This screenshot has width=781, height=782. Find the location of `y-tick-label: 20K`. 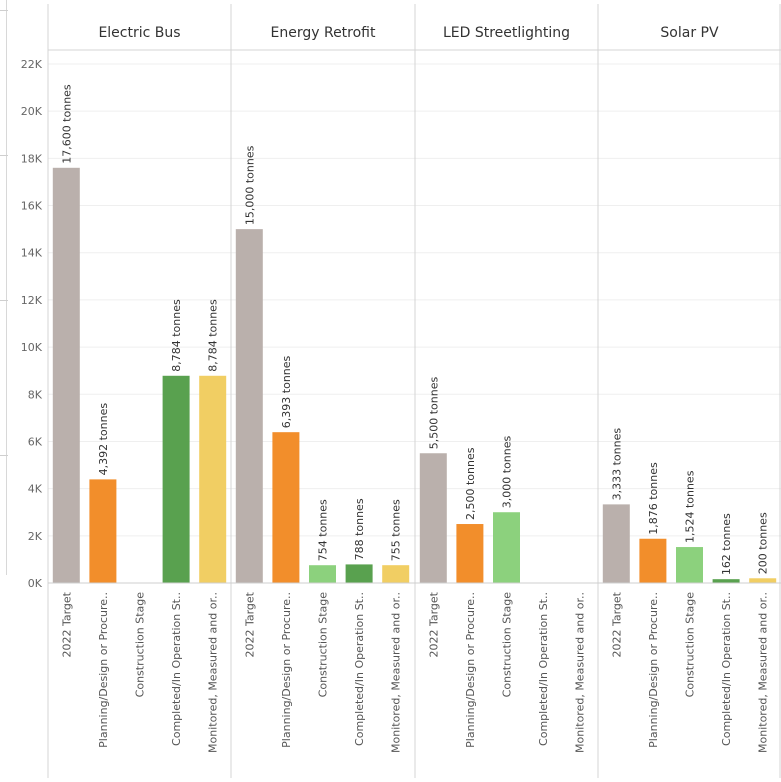

y-tick-label: 20K is located at coordinates (32, 111).